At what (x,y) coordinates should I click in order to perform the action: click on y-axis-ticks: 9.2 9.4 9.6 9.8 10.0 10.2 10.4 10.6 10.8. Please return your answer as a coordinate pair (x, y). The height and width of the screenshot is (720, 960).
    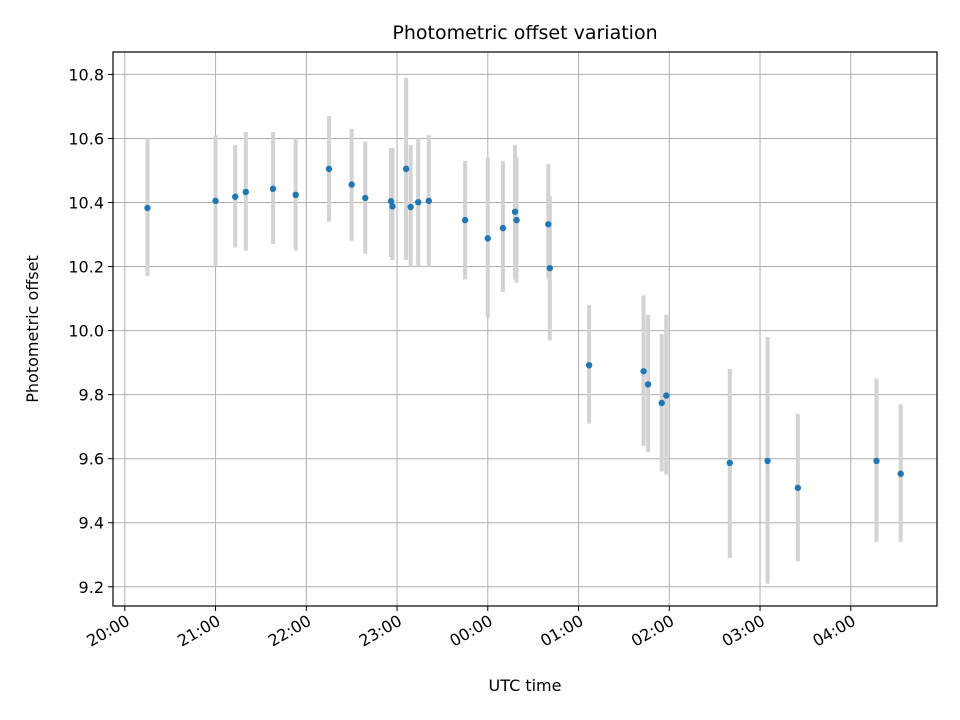
    Looking at the image, I should click on (90, 331).